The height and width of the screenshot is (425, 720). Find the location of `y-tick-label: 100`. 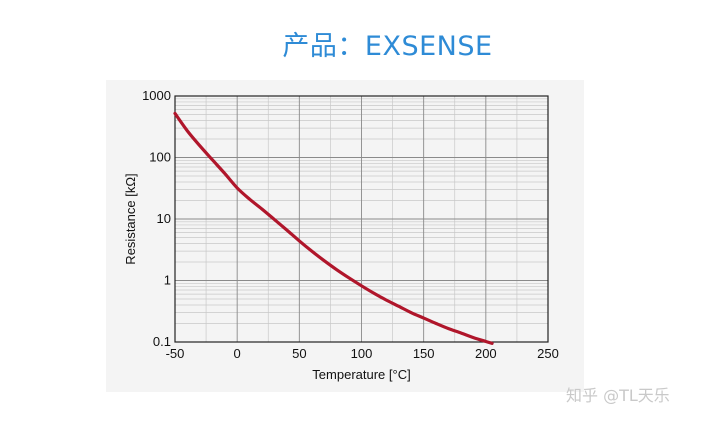

y-tick-label: 100 is located at coordinates (160, 157).